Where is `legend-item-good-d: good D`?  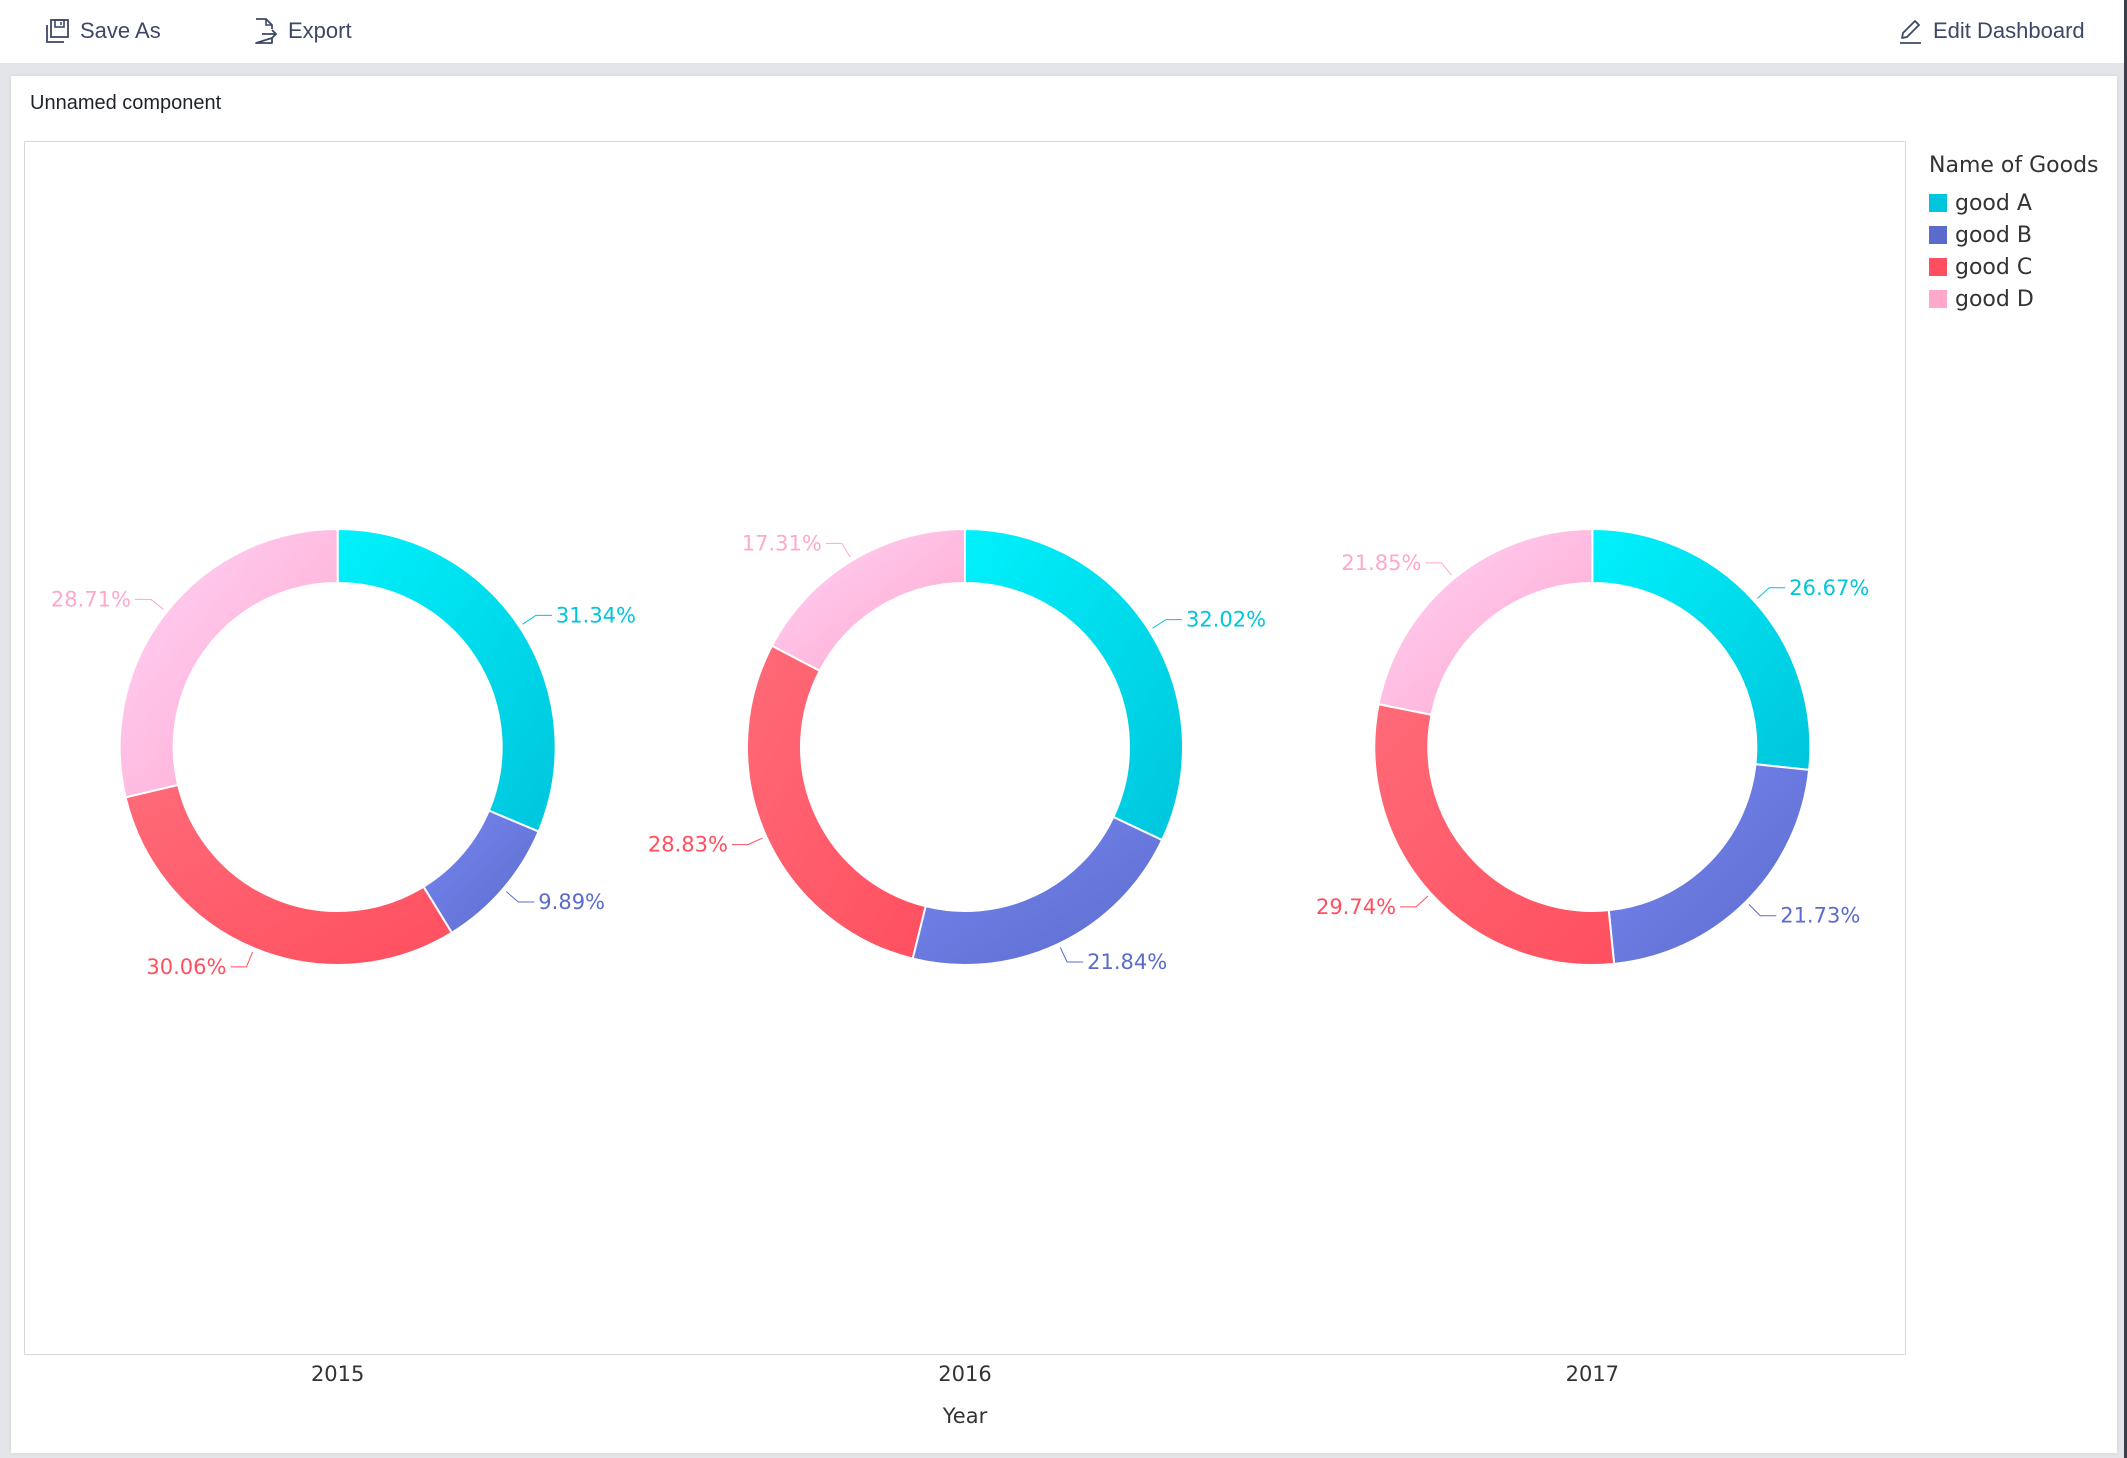
legend-item-good-d: good D is located at coordinates (2014, 299).